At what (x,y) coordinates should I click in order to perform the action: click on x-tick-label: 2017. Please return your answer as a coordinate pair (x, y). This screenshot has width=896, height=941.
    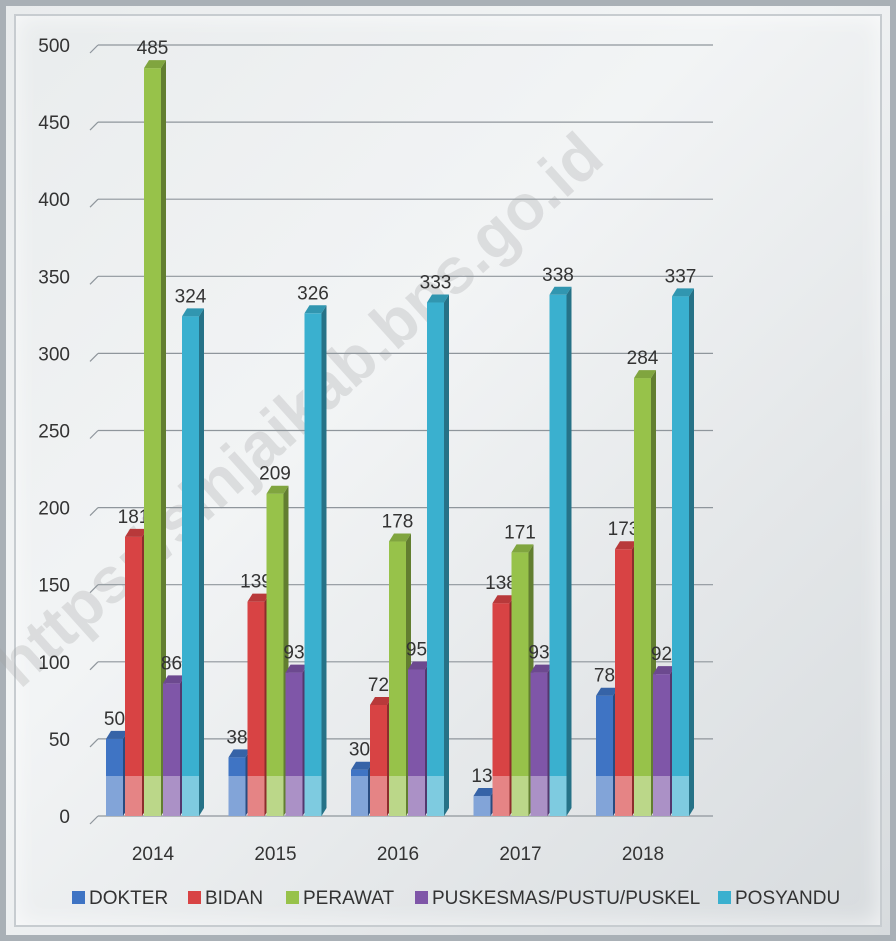
    Looking at the image, I should click on (520, 854).